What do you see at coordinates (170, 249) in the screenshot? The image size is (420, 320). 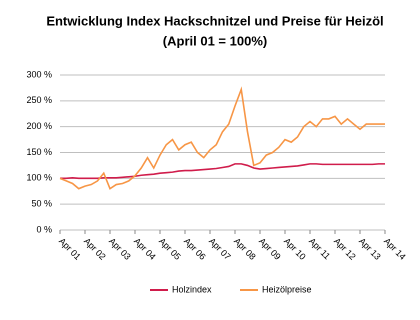 I see `x-tick-label: Apr 05` at bounding box center [170, 249].